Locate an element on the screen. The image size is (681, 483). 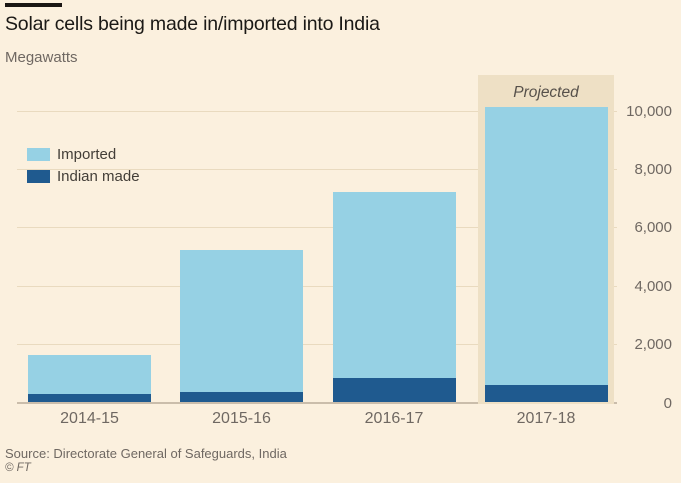
y-tick-label: 6,000 is located at coordinates (653, 228).